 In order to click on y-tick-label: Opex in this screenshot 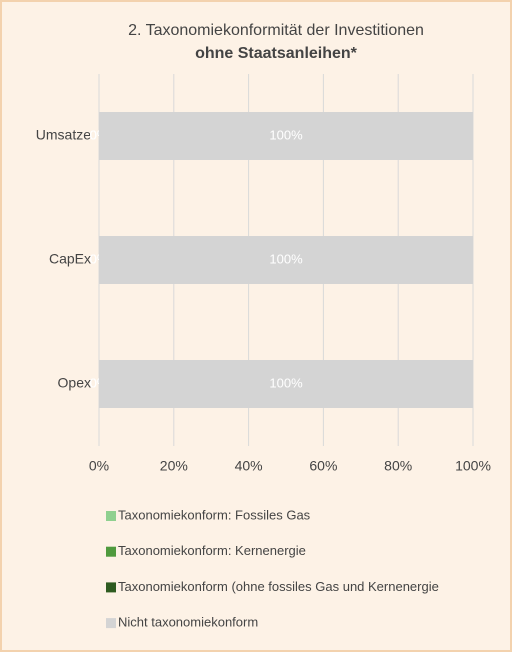, I will do `click(74, 383)`.